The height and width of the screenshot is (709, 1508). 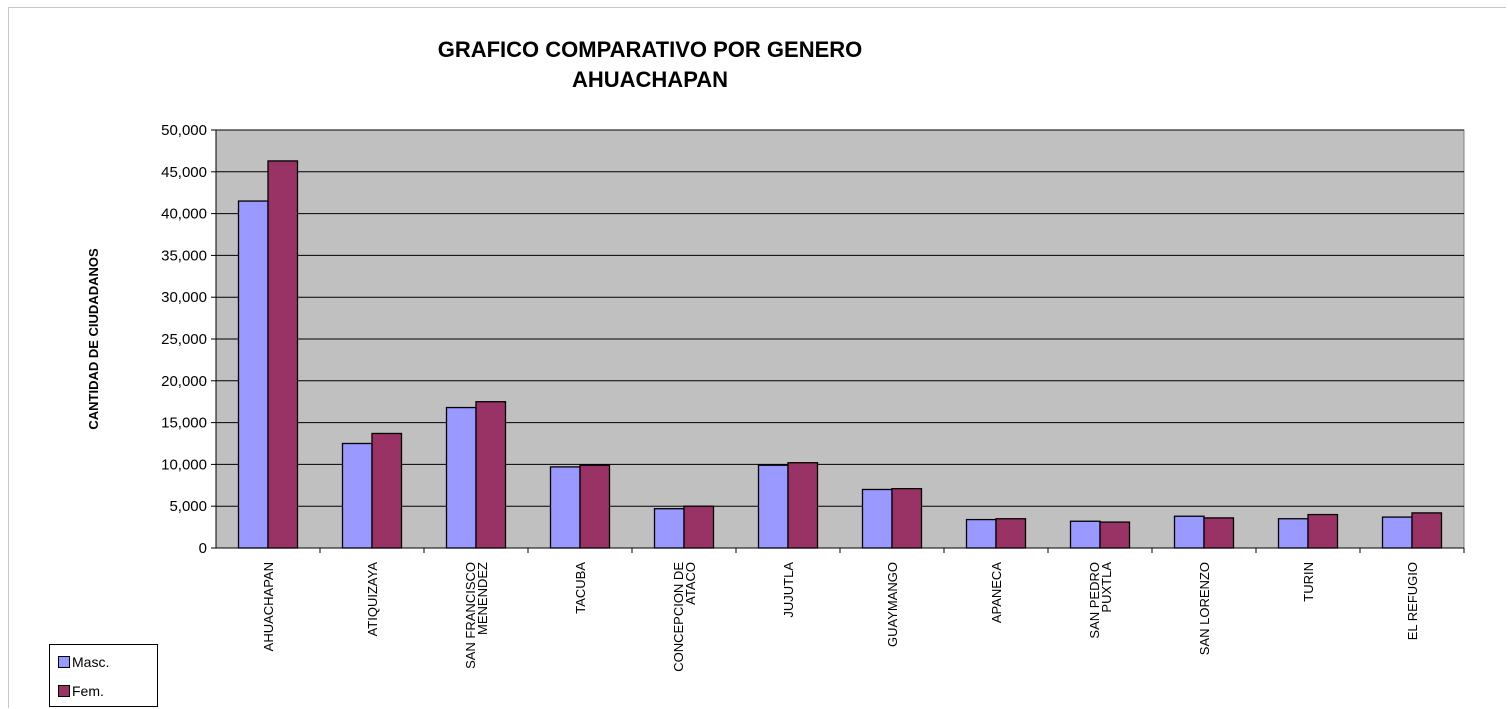 I want to click on legend-item-masc: Masc., so click(x=83, y=662).